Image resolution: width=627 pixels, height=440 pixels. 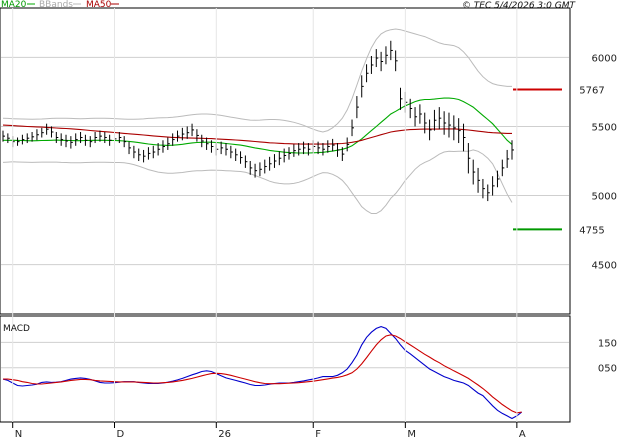 What do you see at coordinates (411, 434) in the screenshot?
I see `x-tick-label: M` at bounding box center [411, 434].